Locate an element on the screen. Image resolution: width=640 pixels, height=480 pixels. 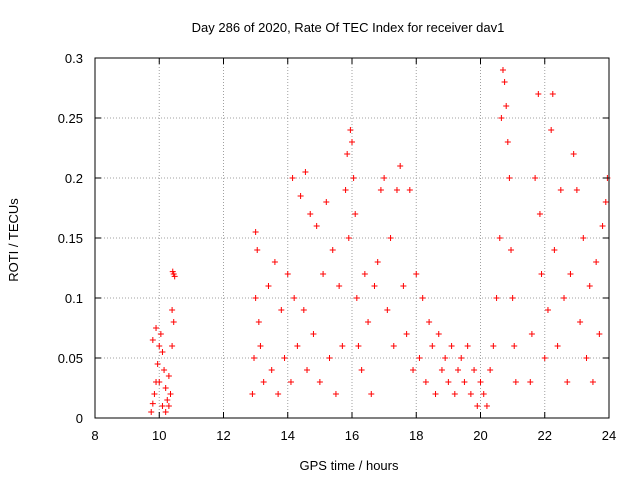
y-tick-label: 0.25 is located at coordinates (70, 118).